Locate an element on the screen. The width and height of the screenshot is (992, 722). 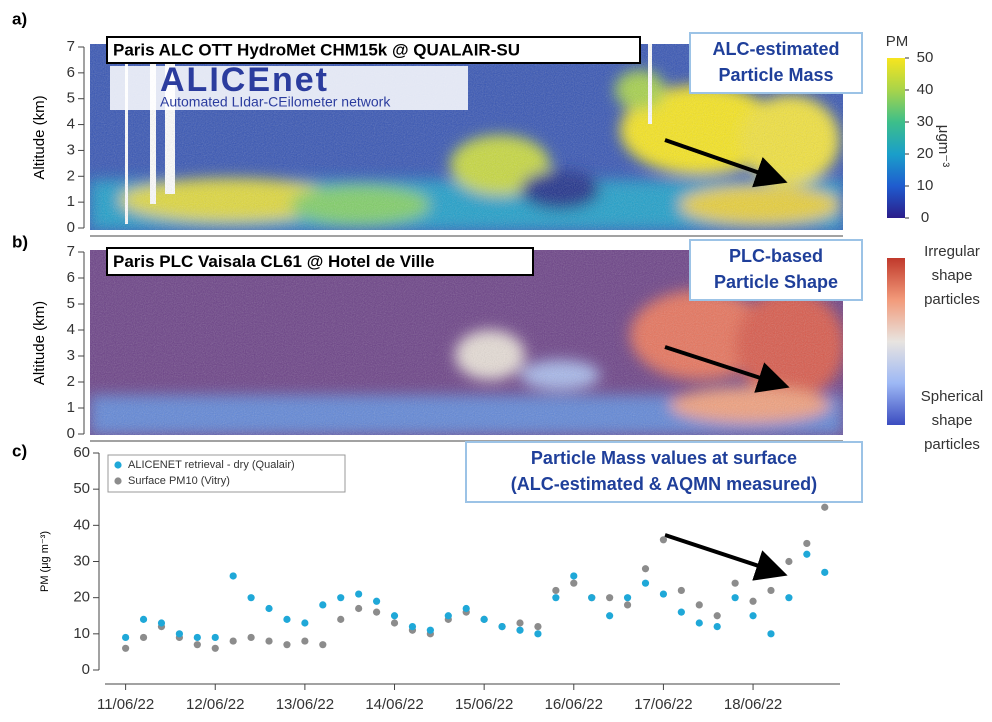
y-axis-label: PM (μg m⁻³) is located at coordinates (45, 561).